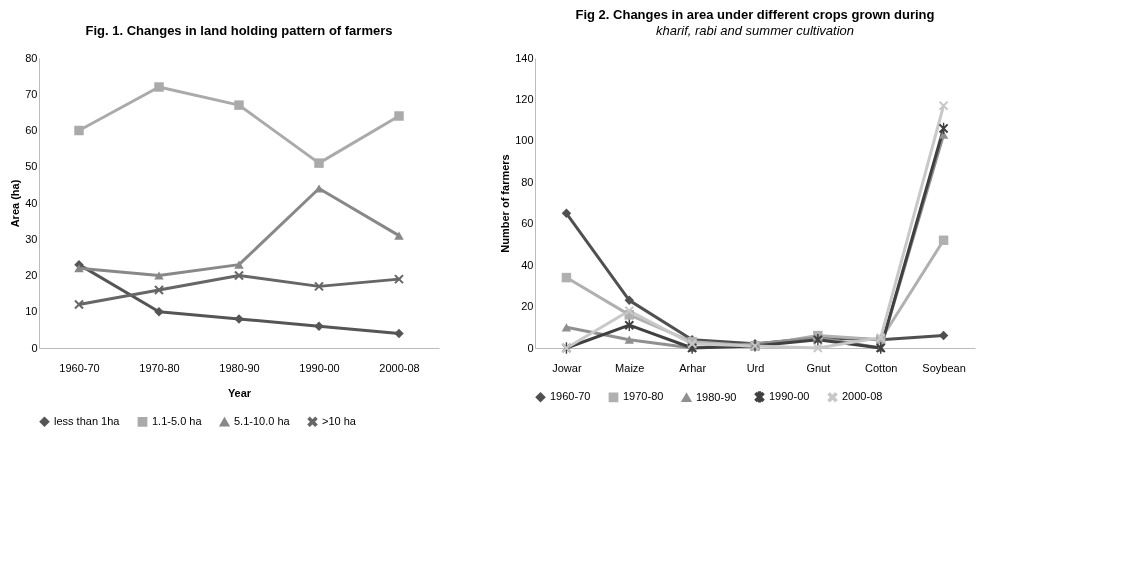  I want to click on x-tick-label: 1960-70, so click(79, 367).